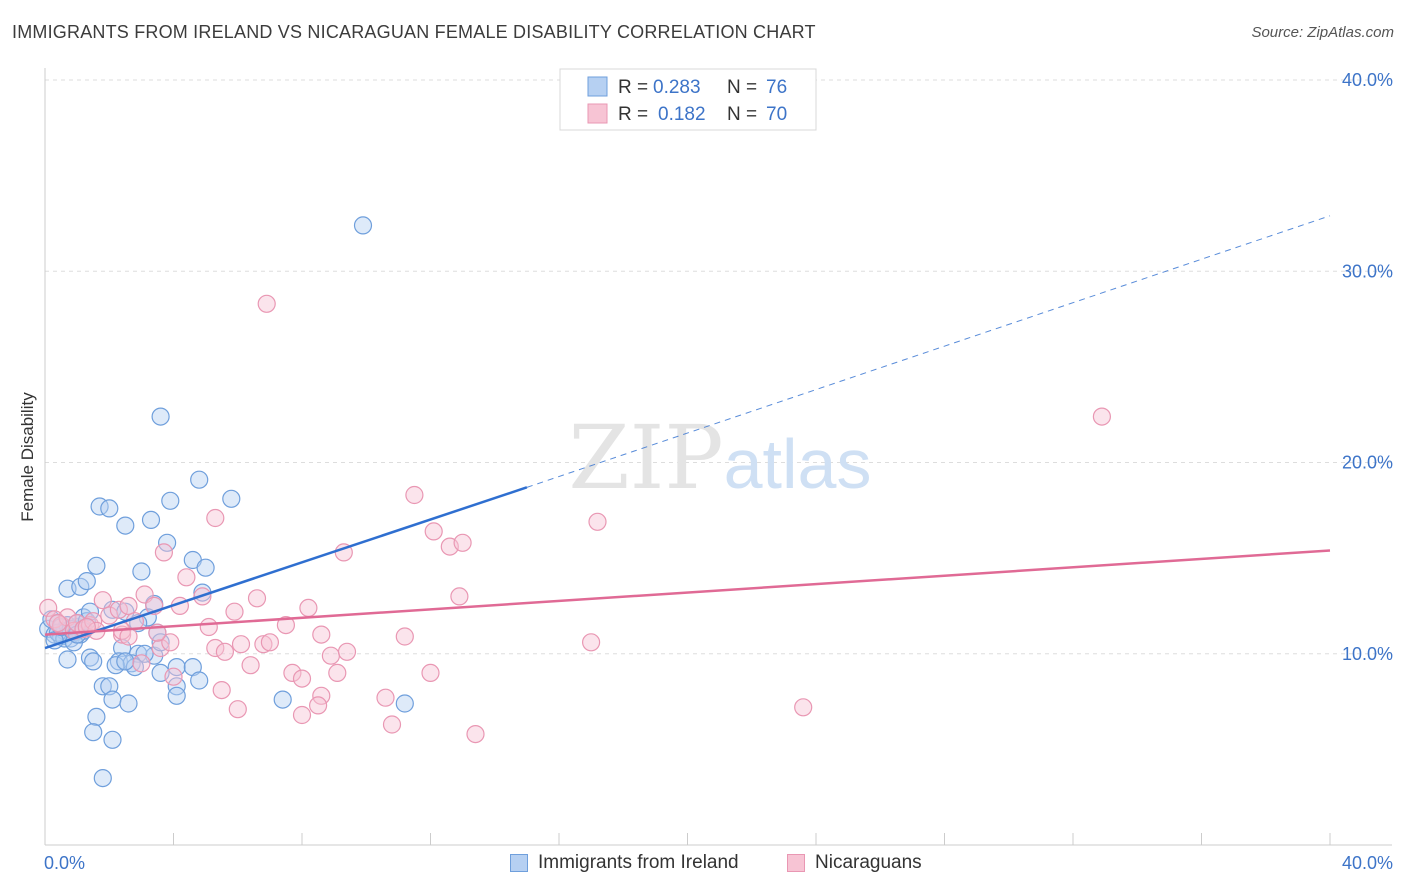  Describe the element at coordinates (1322, 32) in the screenshot. I see `chart-source: Source: ZipAtlas.com` at that location.